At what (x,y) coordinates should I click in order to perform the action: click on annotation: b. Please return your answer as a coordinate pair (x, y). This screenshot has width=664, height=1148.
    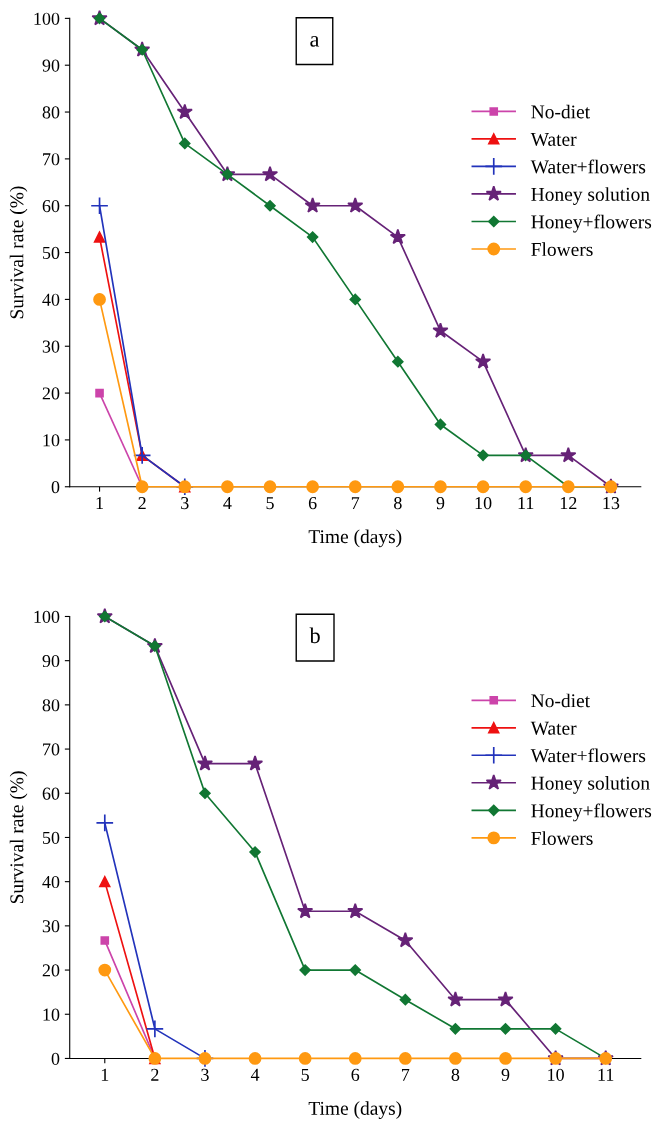
    Looking at the image, I should click on (314, 635).